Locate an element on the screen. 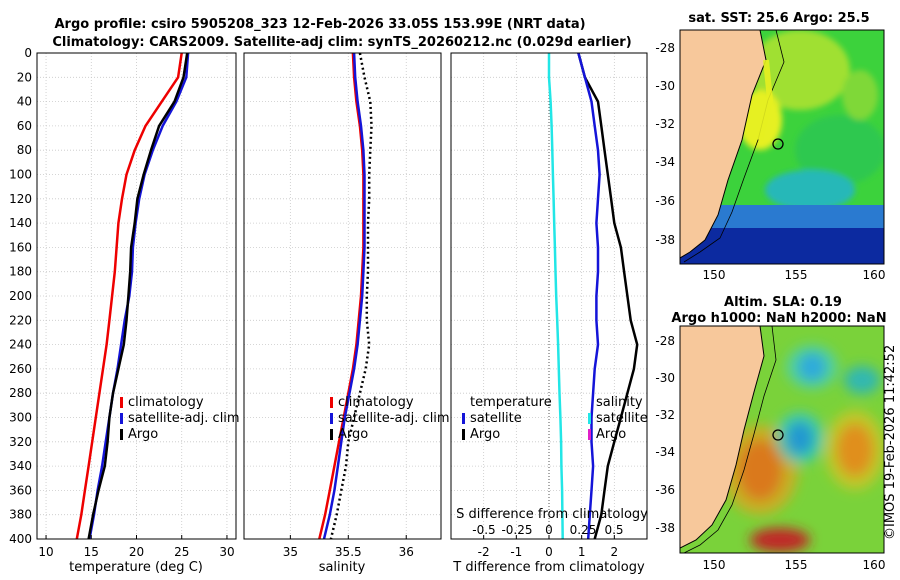 This screenshot has height=580, width=900. depth-tick-label: 380 is located at coordinates (20, 515).